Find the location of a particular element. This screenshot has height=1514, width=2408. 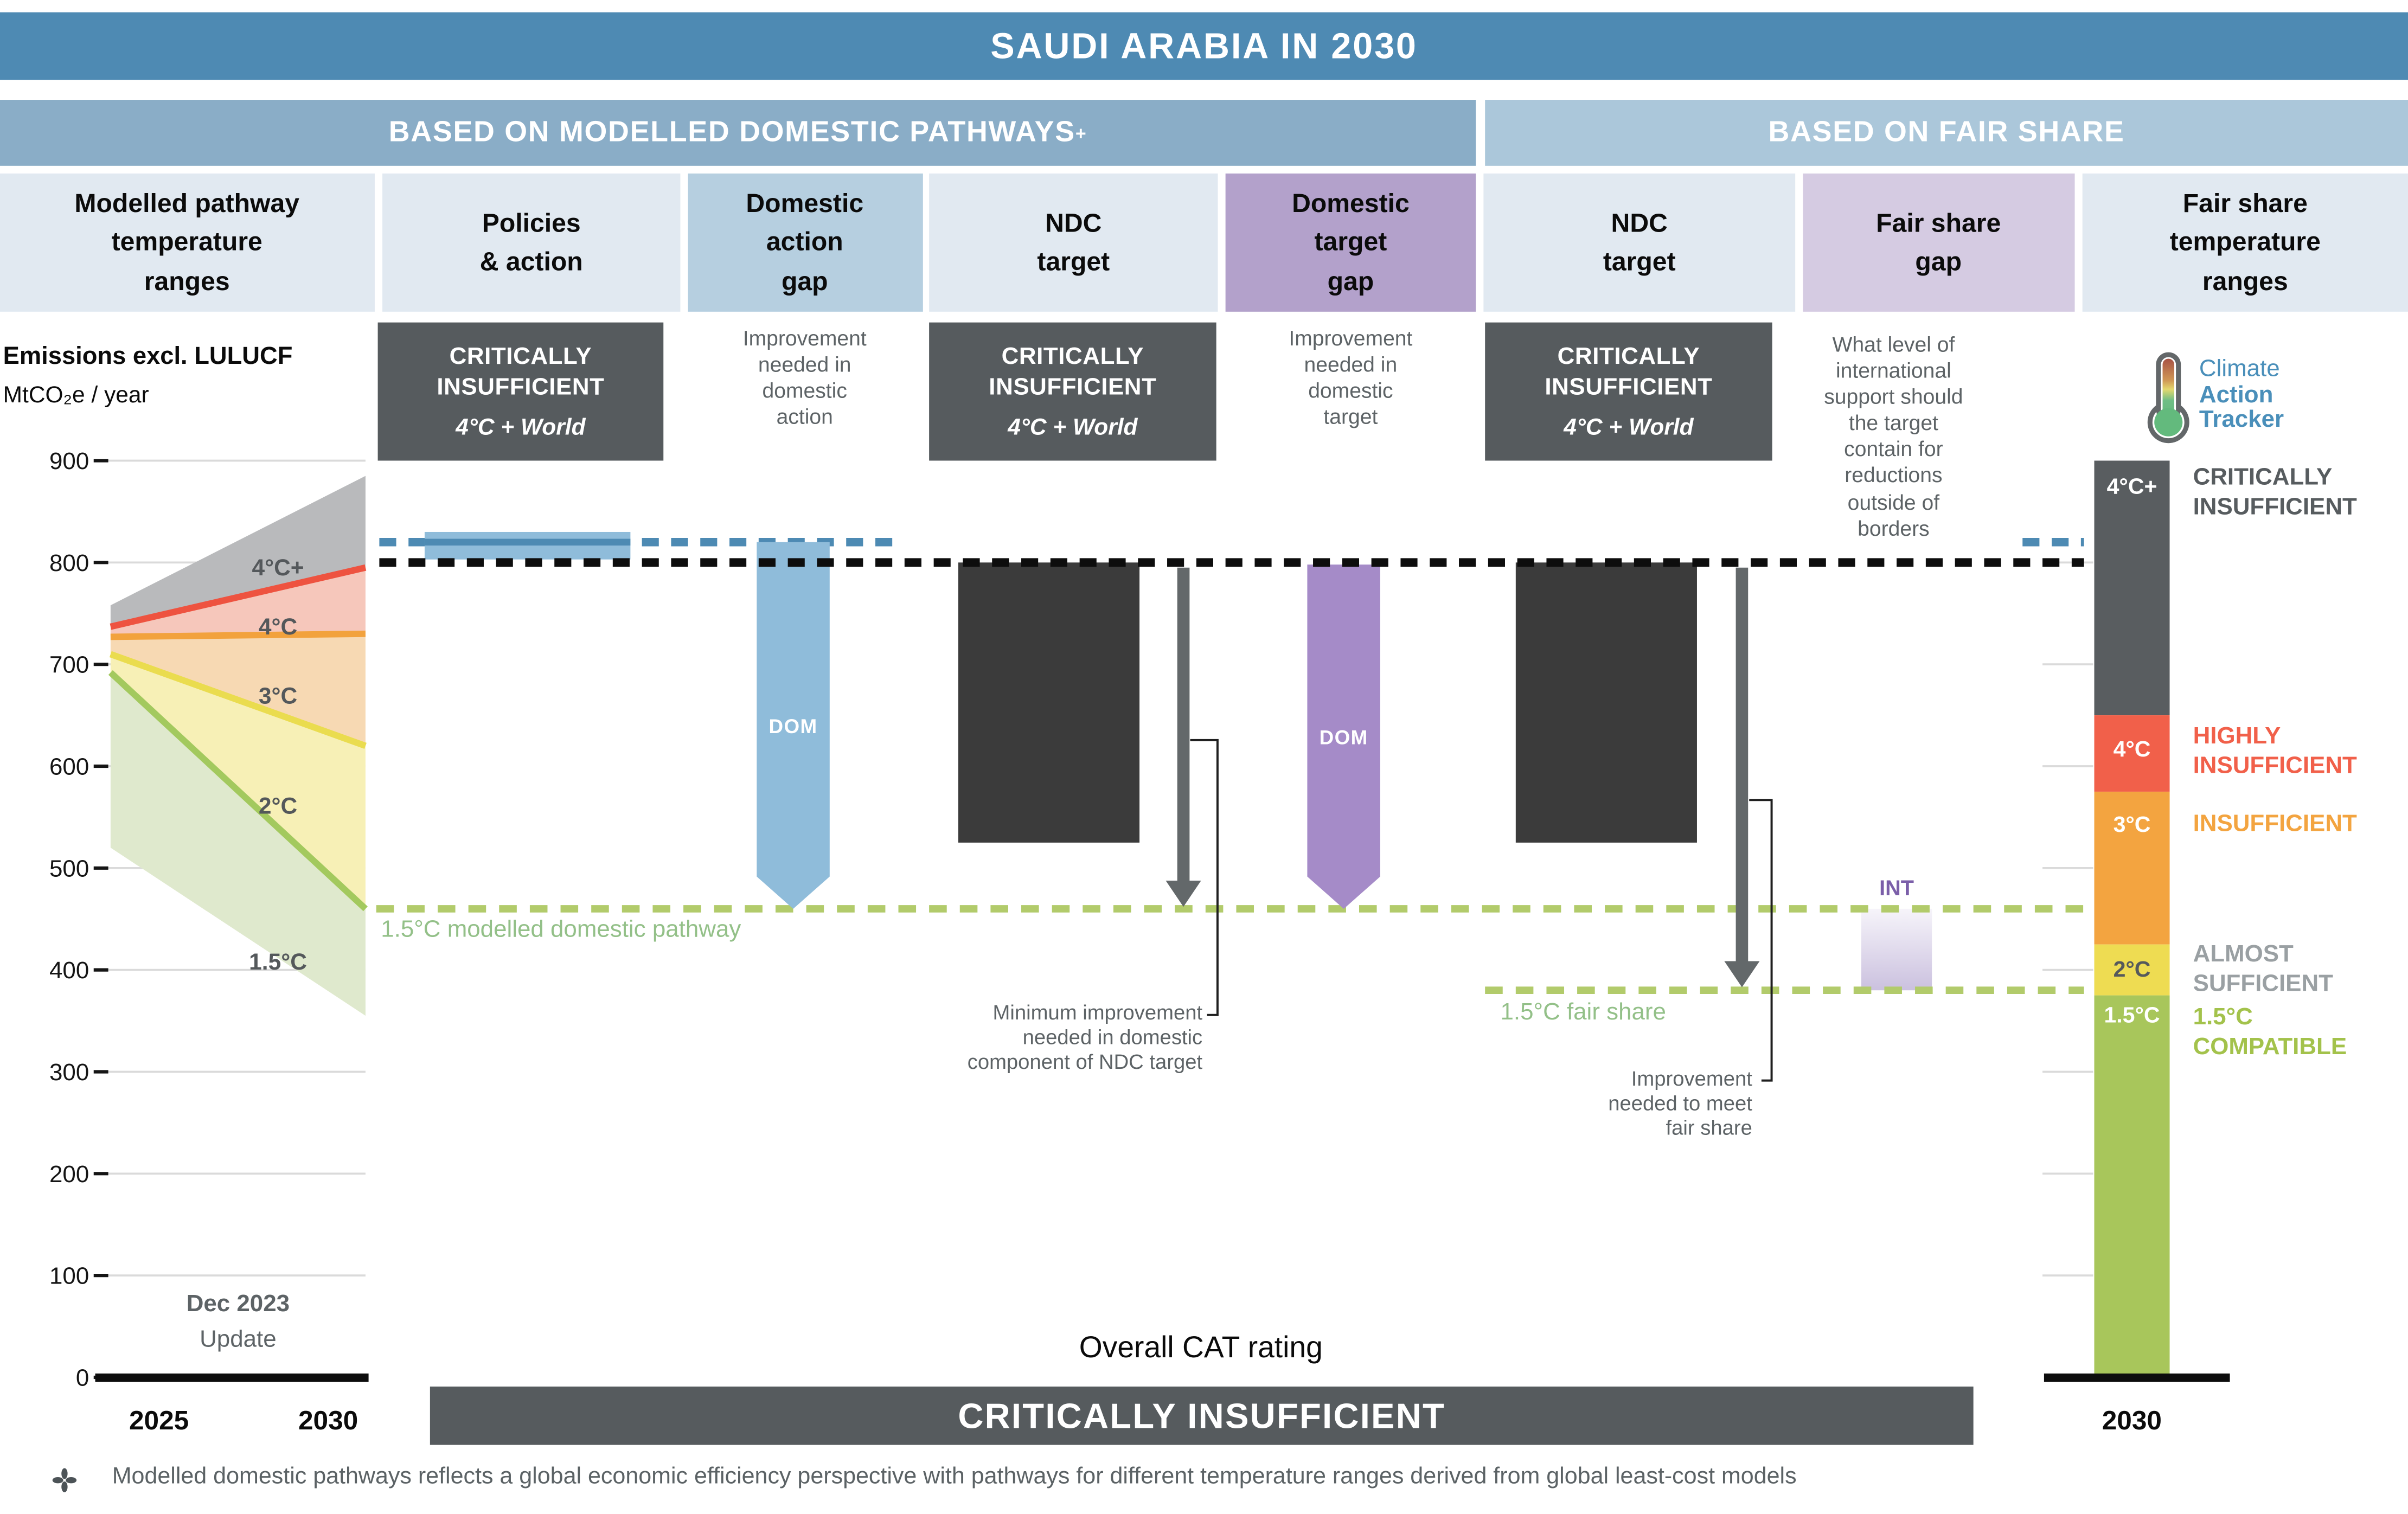

domestic-target-gap-arrow is located at coordinates (1343, 736).